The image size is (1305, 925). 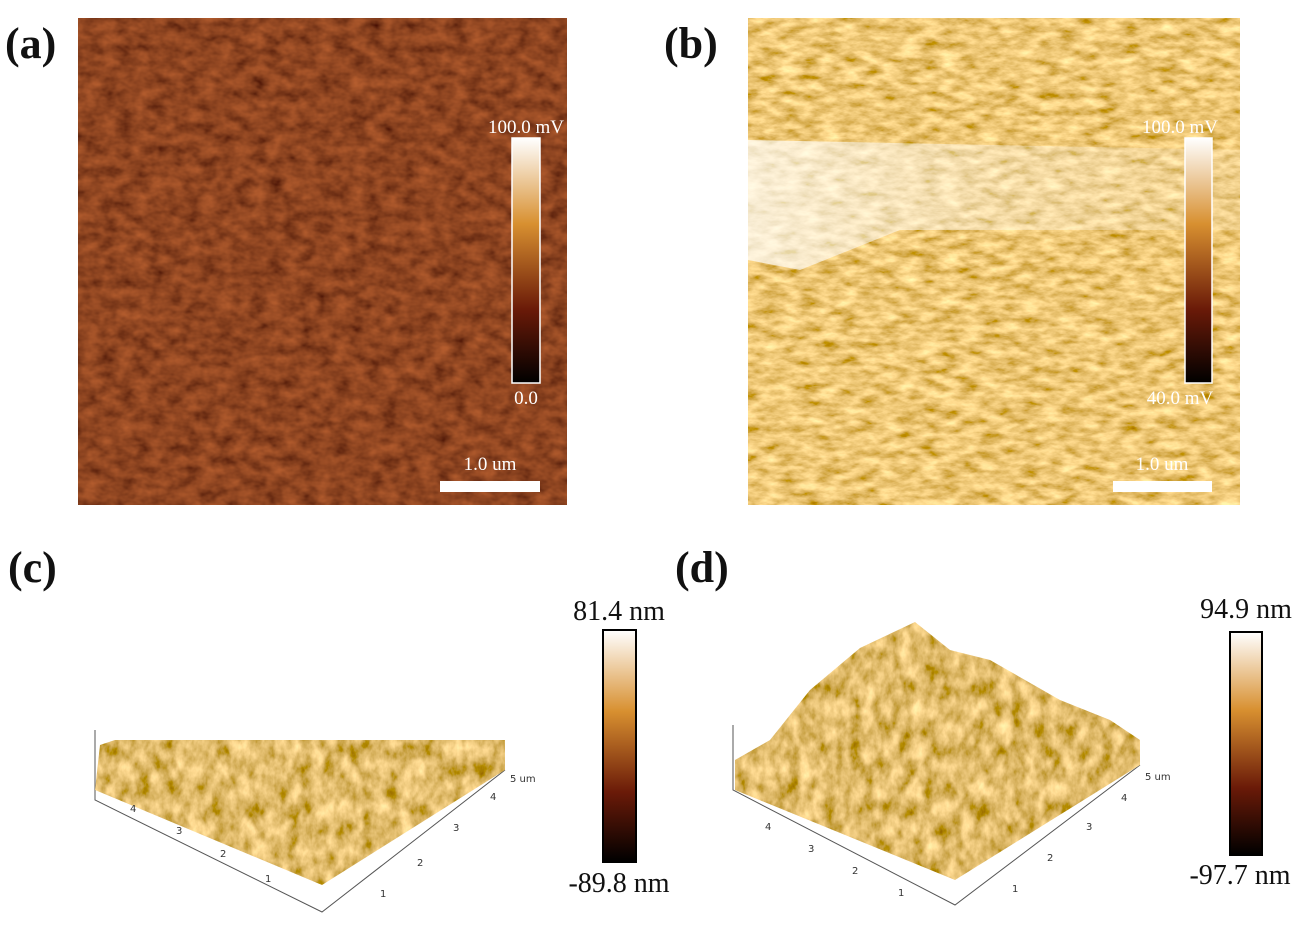 I want to click on bright-region, so click(x=994, y=205).